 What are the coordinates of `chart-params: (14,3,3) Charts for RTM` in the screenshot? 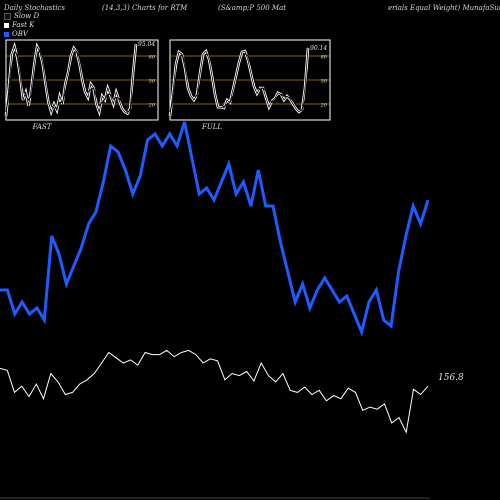 It's located at (145, 8).